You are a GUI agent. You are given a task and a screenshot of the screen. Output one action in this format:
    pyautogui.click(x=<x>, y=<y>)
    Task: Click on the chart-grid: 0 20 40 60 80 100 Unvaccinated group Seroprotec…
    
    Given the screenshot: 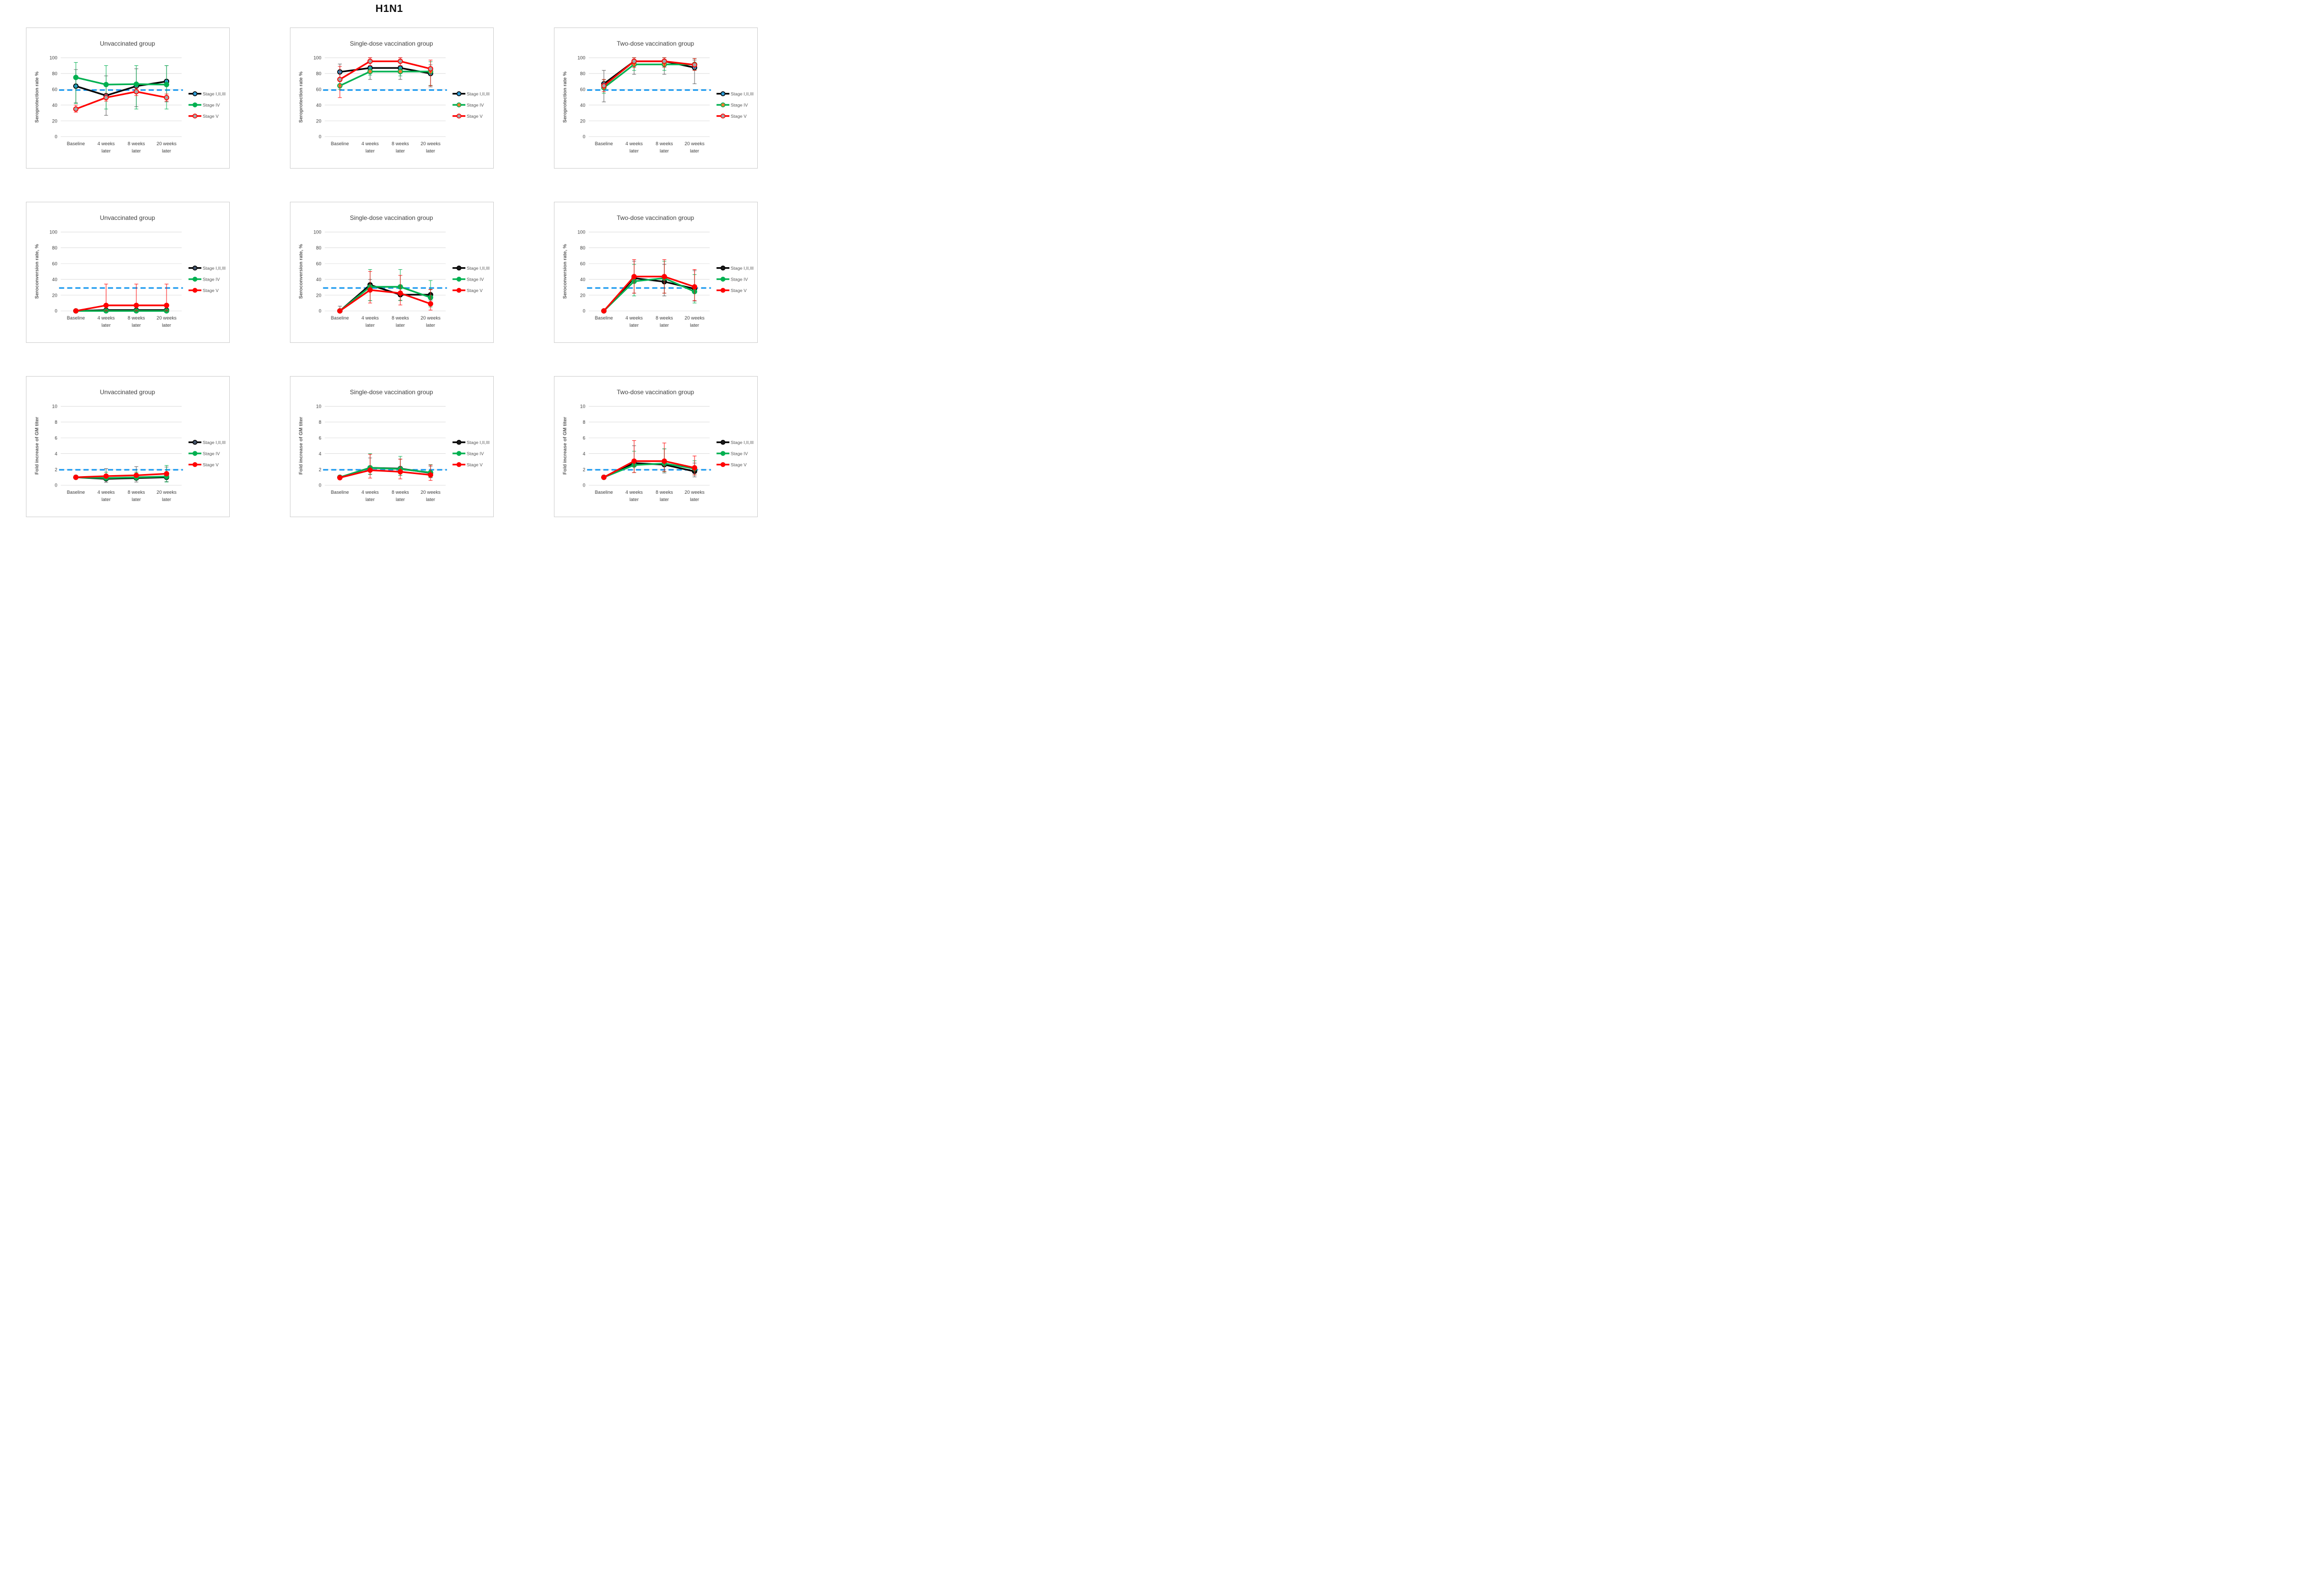 What is the action you would take?
    pyautogui.click(x=392, y=272)
    